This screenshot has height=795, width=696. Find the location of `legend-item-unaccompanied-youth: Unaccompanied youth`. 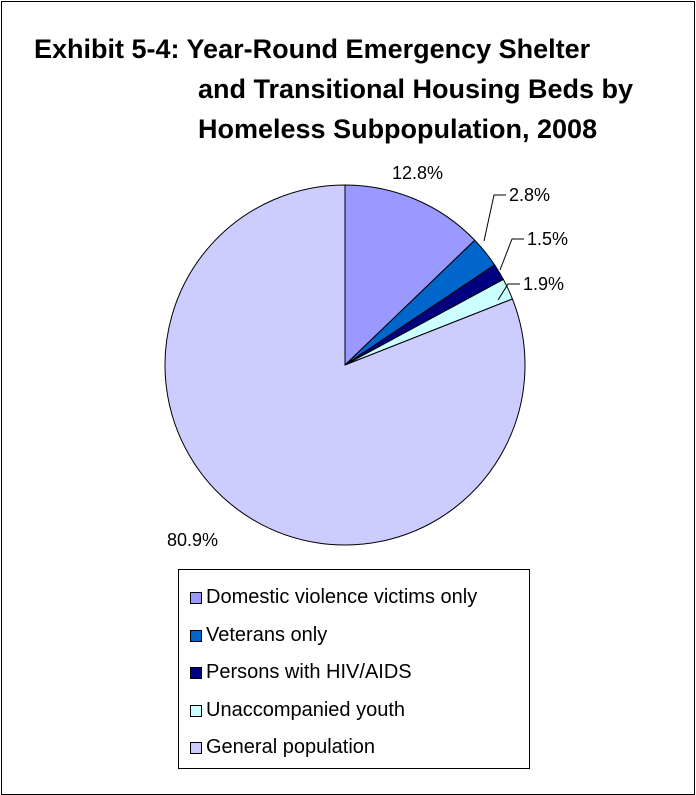

legend-item-unaccompanied-youth: Unaccompanied youth is located at coordinates (354, 714).